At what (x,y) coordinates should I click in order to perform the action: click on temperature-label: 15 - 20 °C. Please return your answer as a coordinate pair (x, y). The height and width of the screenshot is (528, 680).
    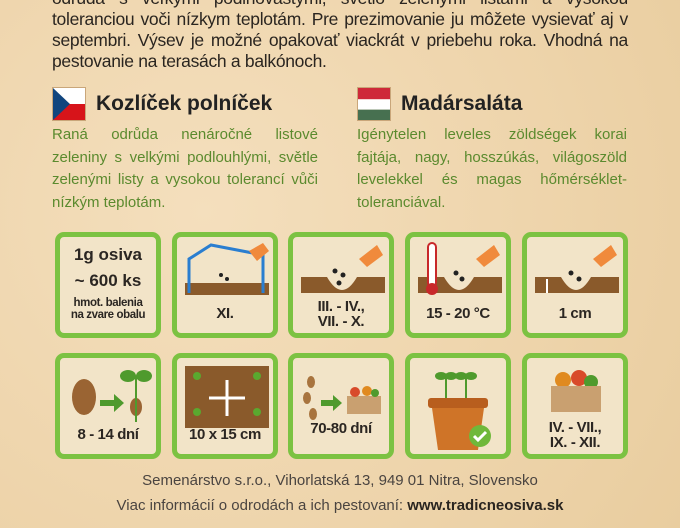
    Looking at the image, I should click on (458, 313).